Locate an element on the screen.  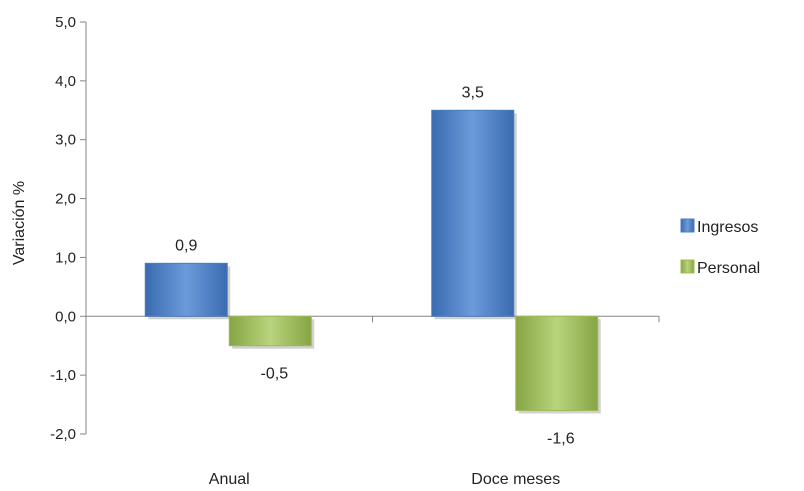
x-category-label: Anual is located at coordinates (229, 479).